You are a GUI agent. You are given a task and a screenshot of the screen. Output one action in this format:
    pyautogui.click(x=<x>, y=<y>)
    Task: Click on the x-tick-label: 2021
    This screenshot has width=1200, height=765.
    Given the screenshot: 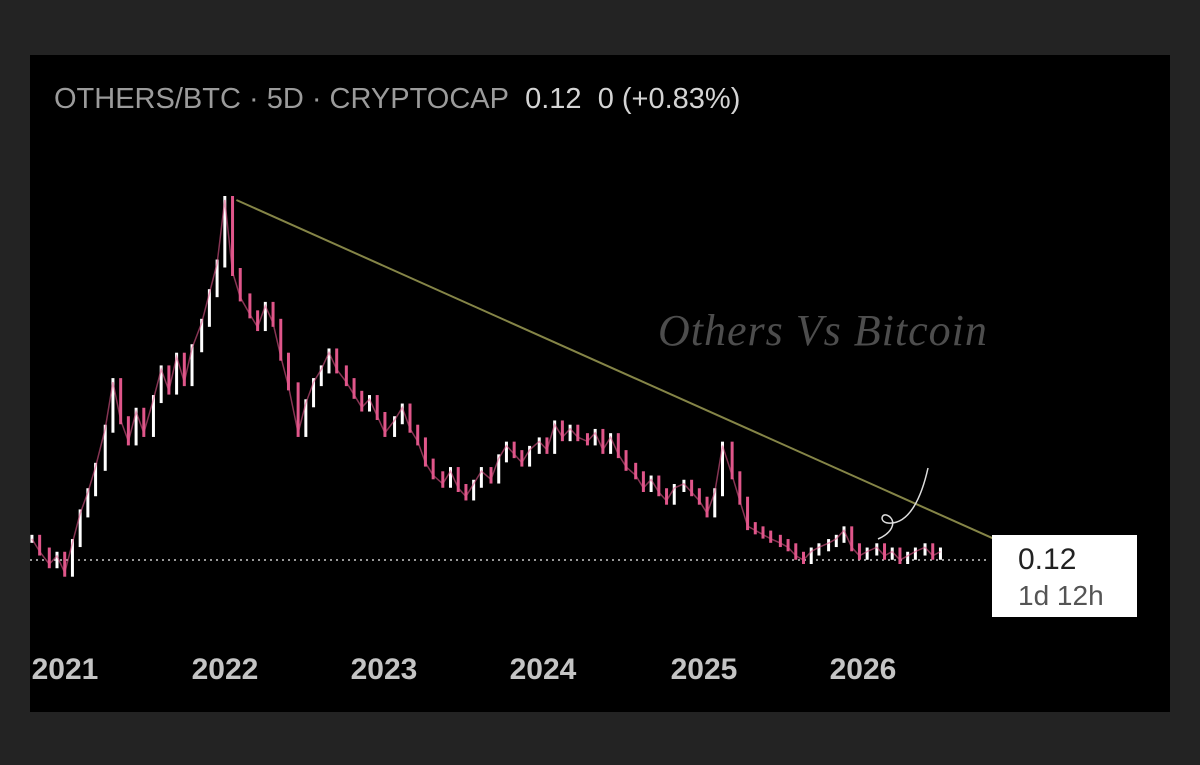 What is the action you would take?
    pyautogui.click(x=65, y=669)
    